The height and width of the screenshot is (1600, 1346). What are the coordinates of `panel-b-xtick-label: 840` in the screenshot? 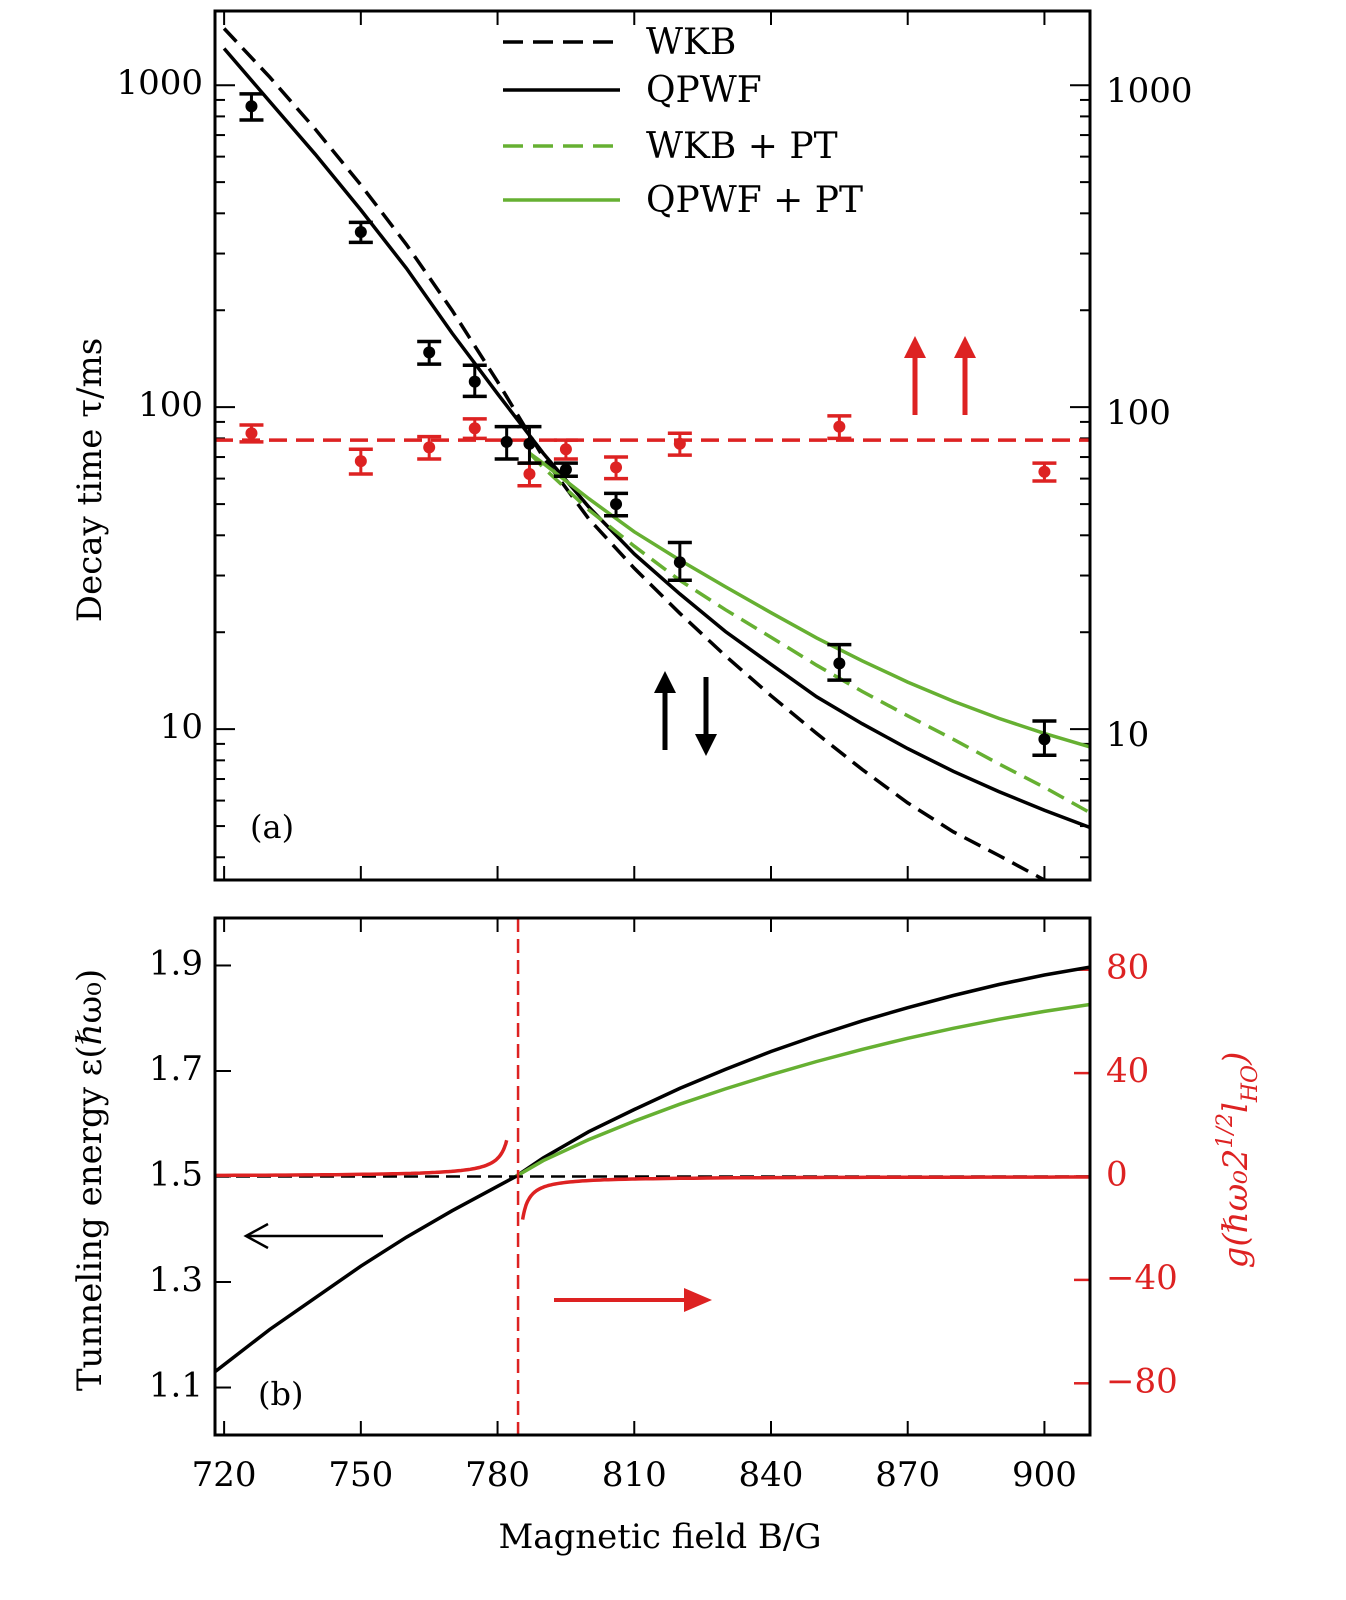 It's located at (771, 1475).